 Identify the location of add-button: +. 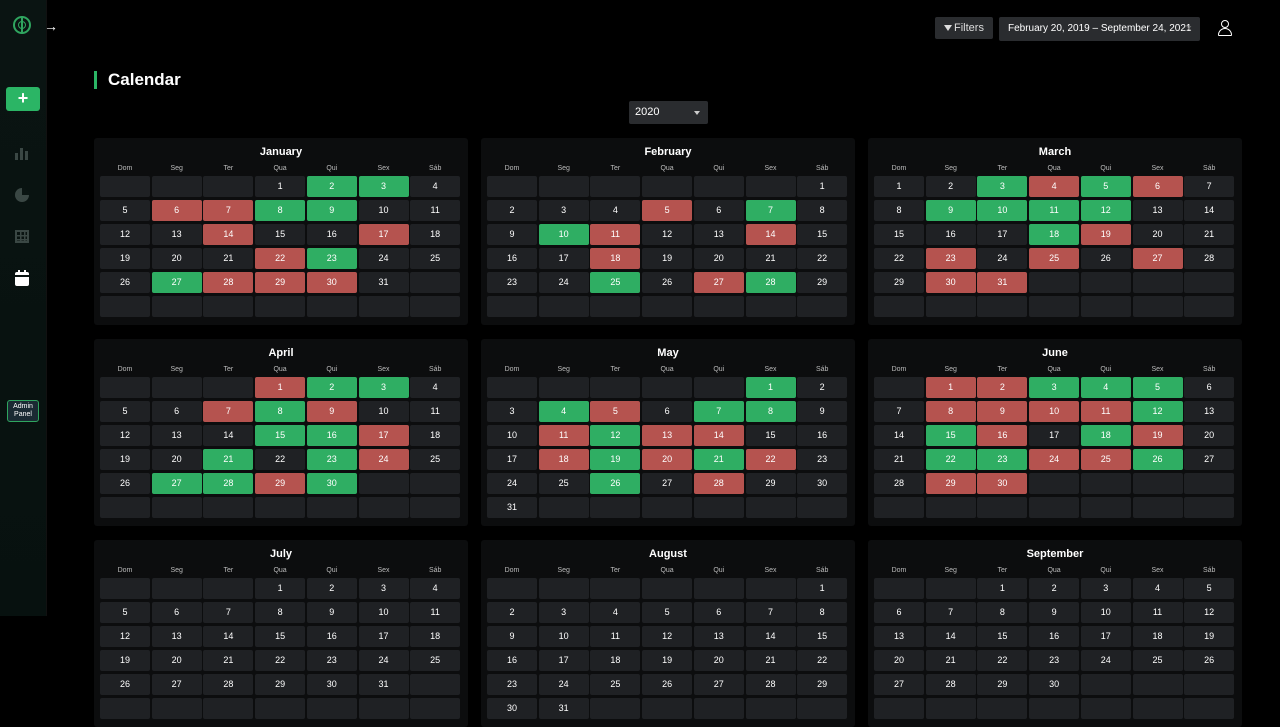
(23, 99).